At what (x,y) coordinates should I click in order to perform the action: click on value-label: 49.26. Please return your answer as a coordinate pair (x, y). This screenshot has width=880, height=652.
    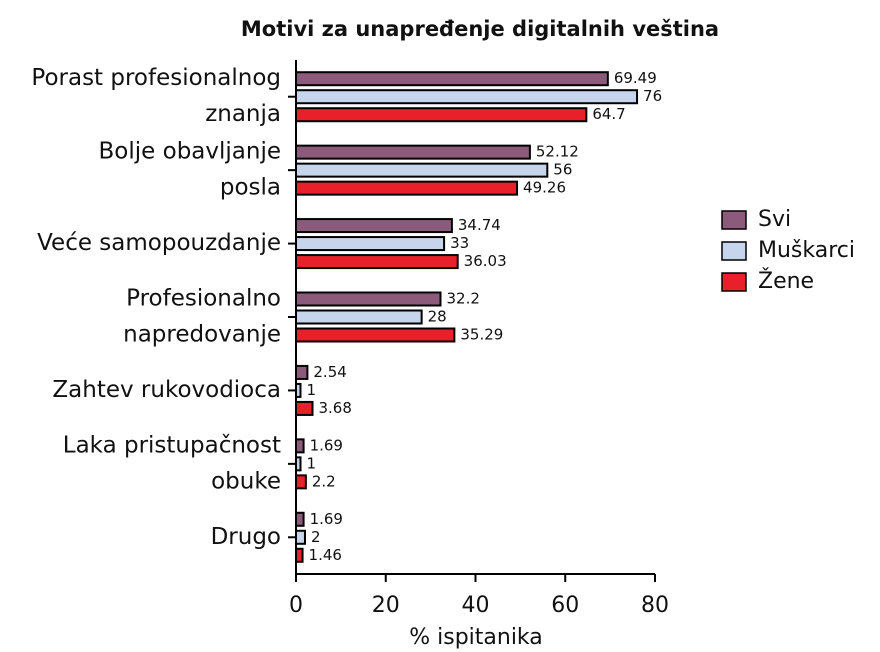
    Looking at the image, I should click on (544, 188).